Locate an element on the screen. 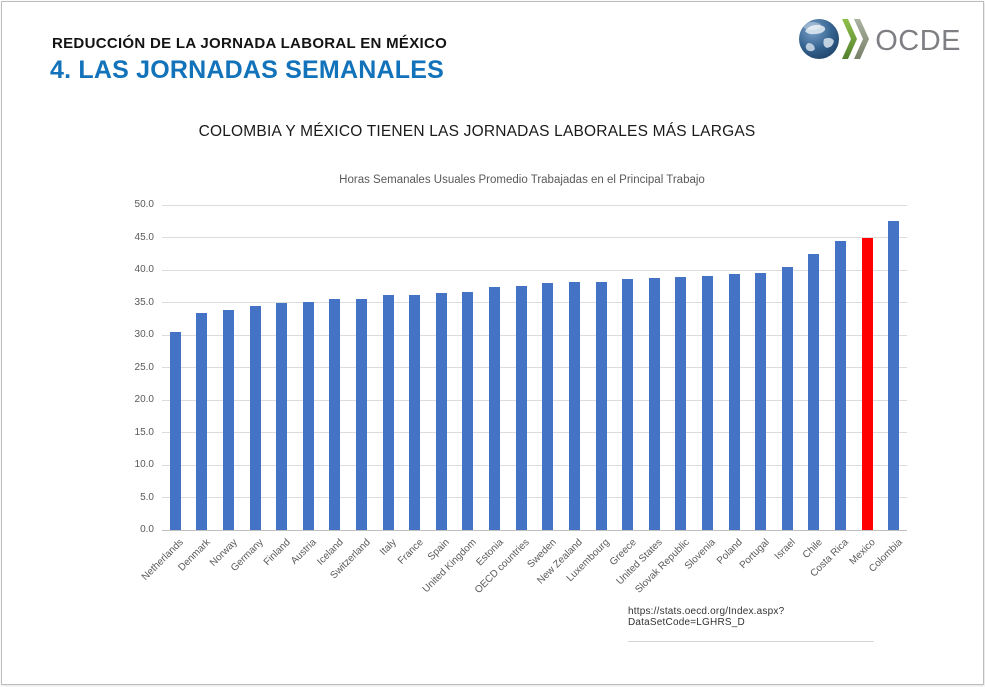 The image size is (985, 687). bar-united-kingdom is located at coordinates (468, 411).